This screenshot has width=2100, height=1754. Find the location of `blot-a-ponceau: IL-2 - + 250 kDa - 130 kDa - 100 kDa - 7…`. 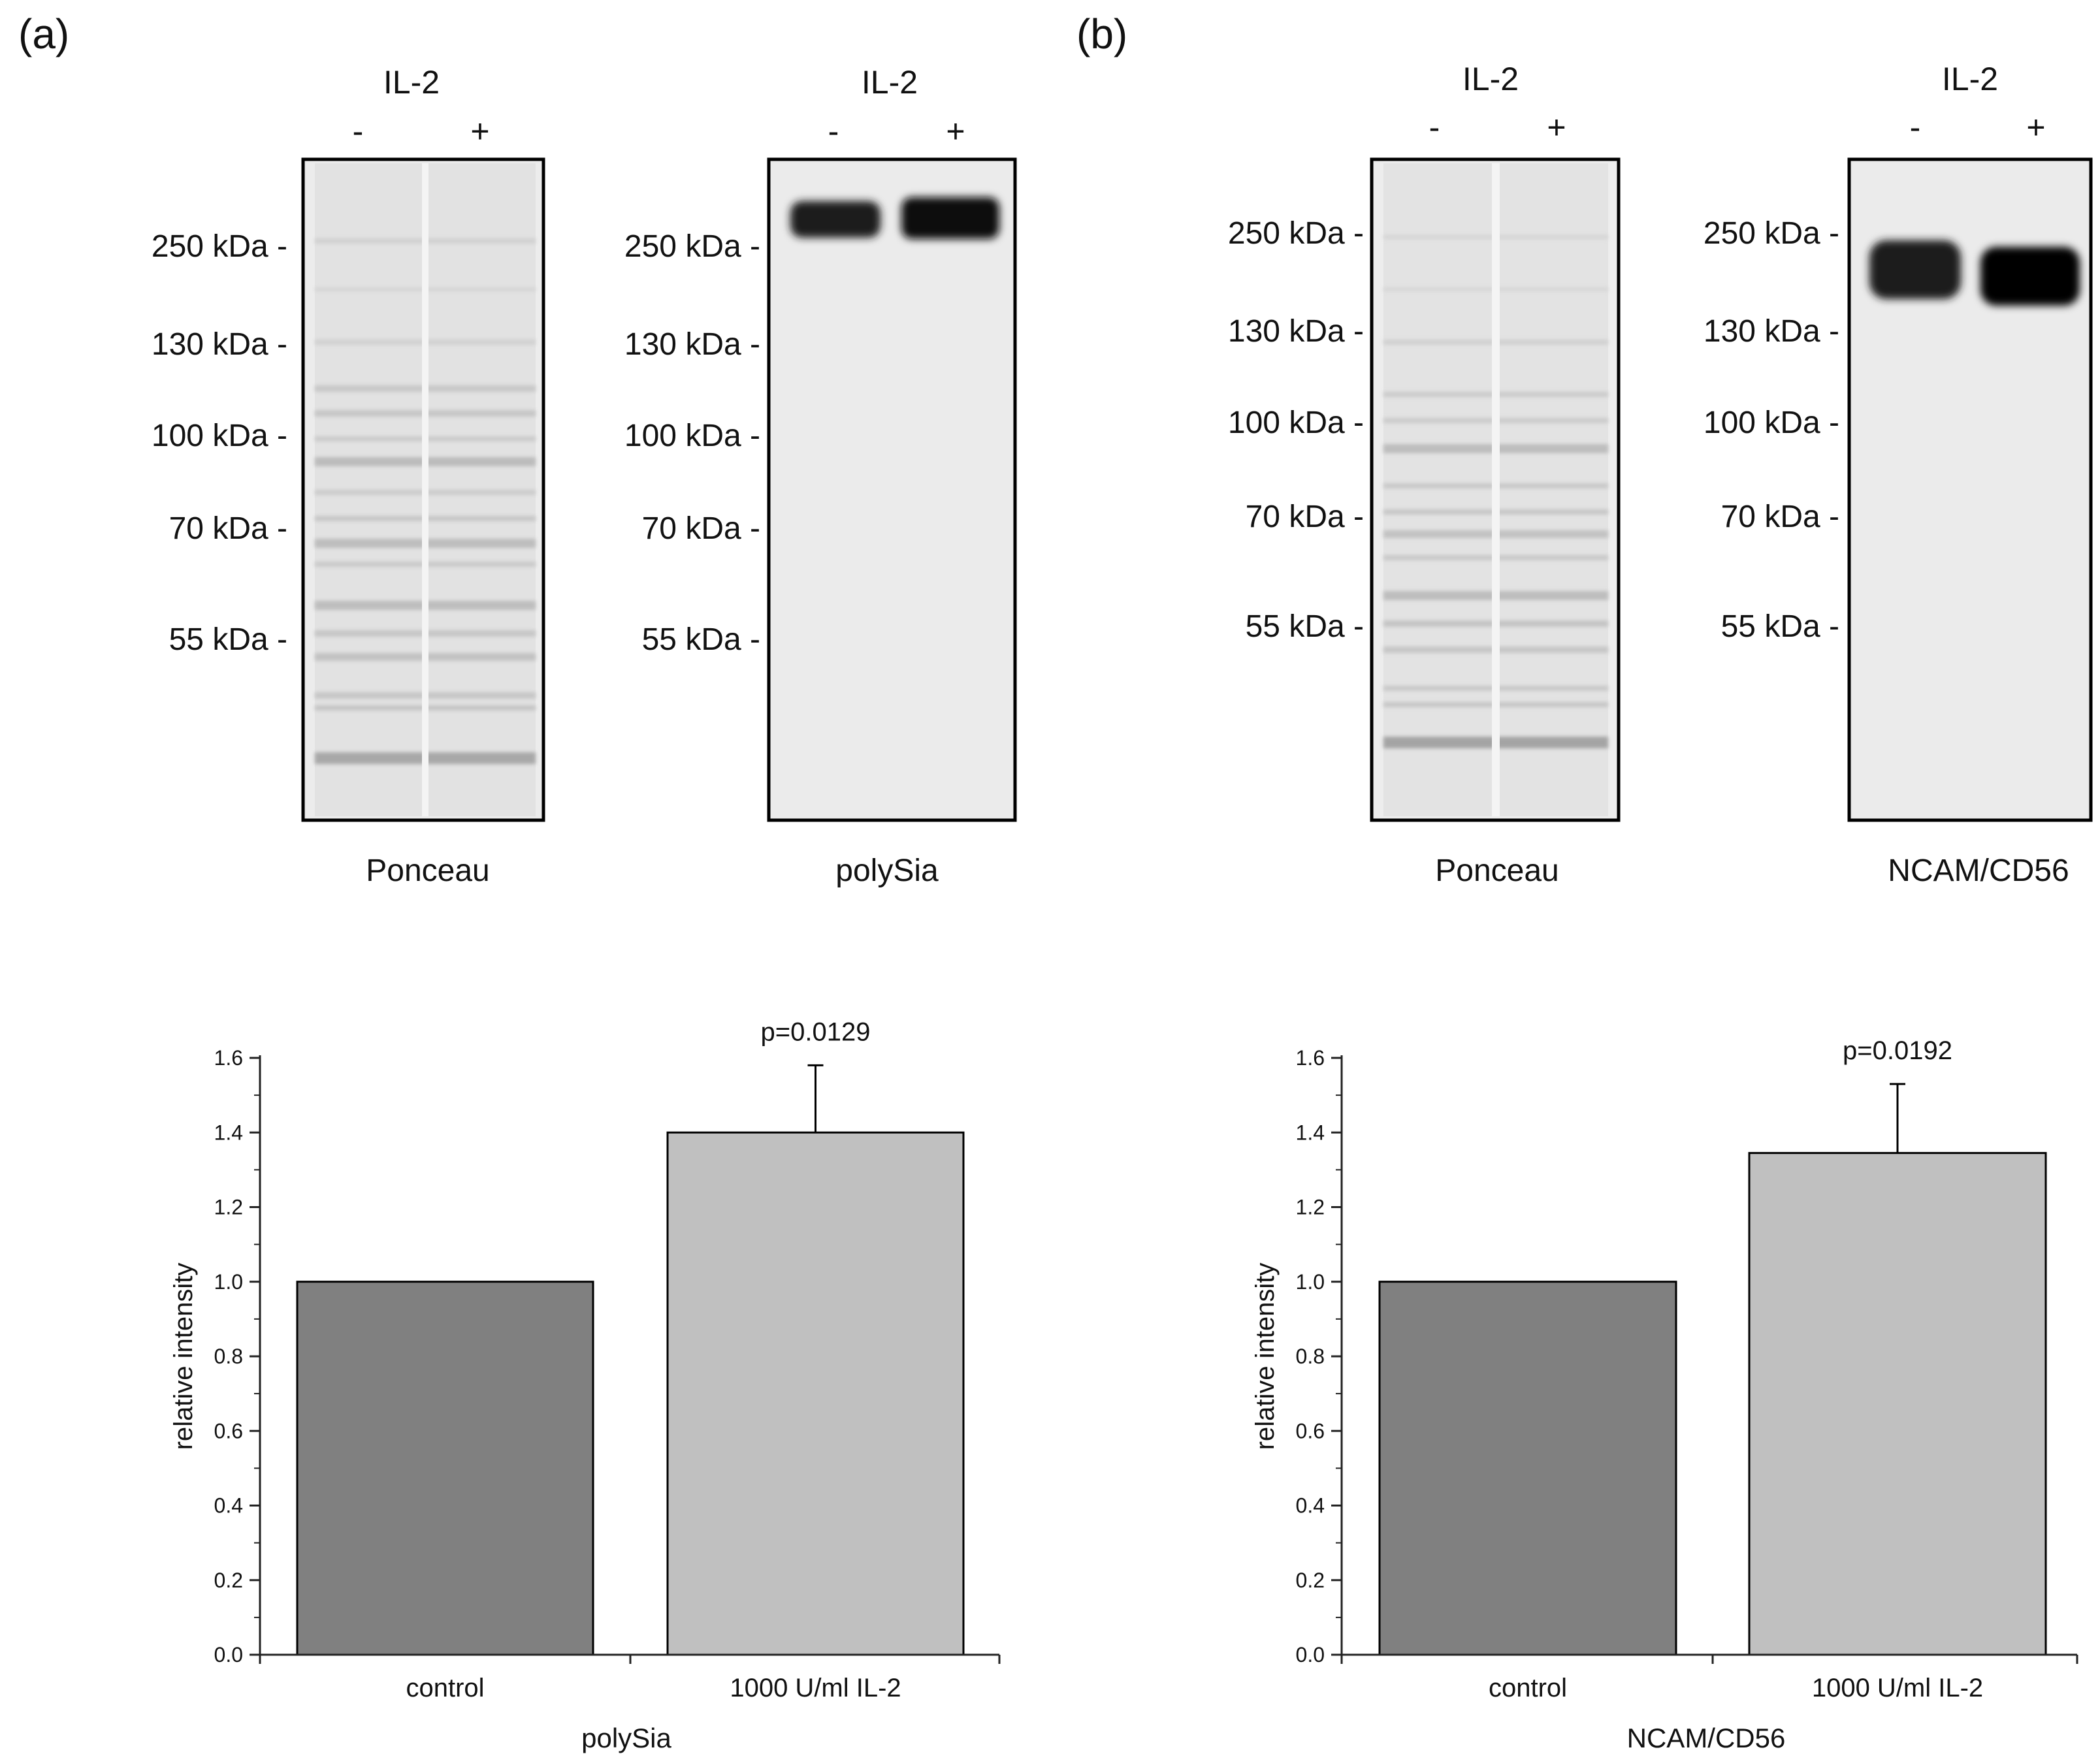

blot-a-ponceau: IL-2 - + 250 kDa - 130 kDa - 100 kDa - 7… is located at coordinates (348, 476).